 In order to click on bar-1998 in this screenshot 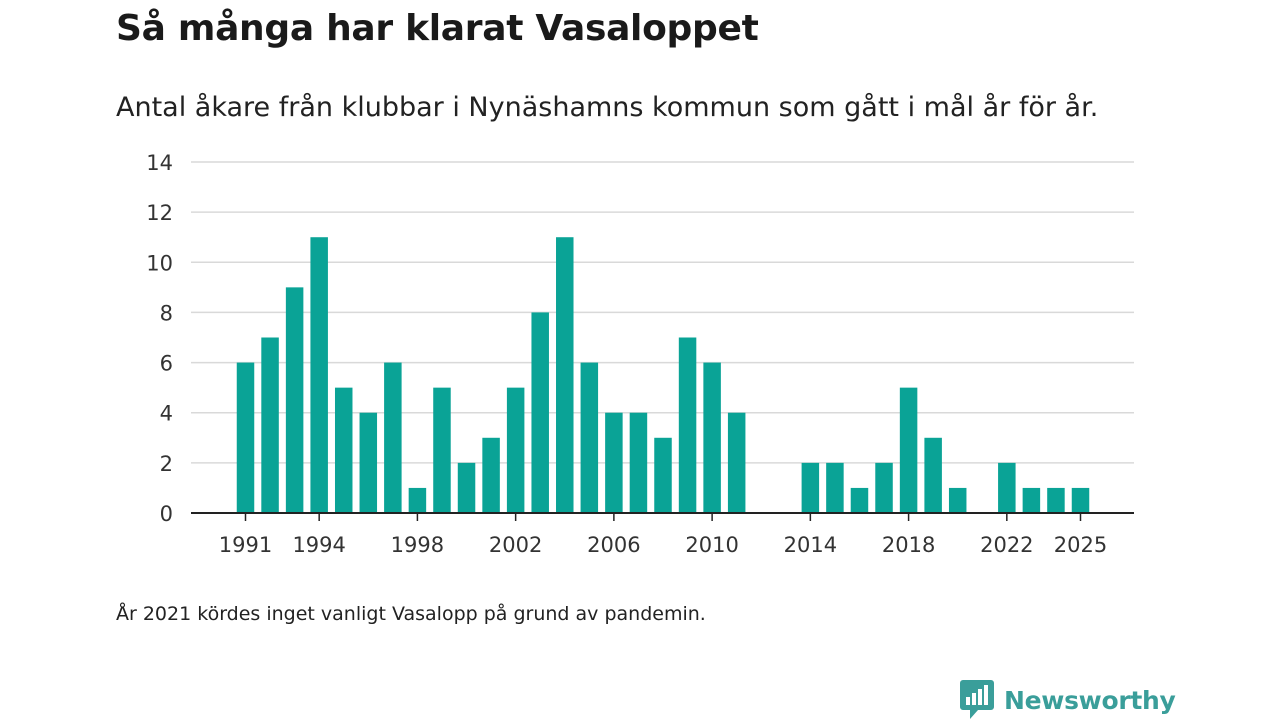, I will do `click(417, 500)`.